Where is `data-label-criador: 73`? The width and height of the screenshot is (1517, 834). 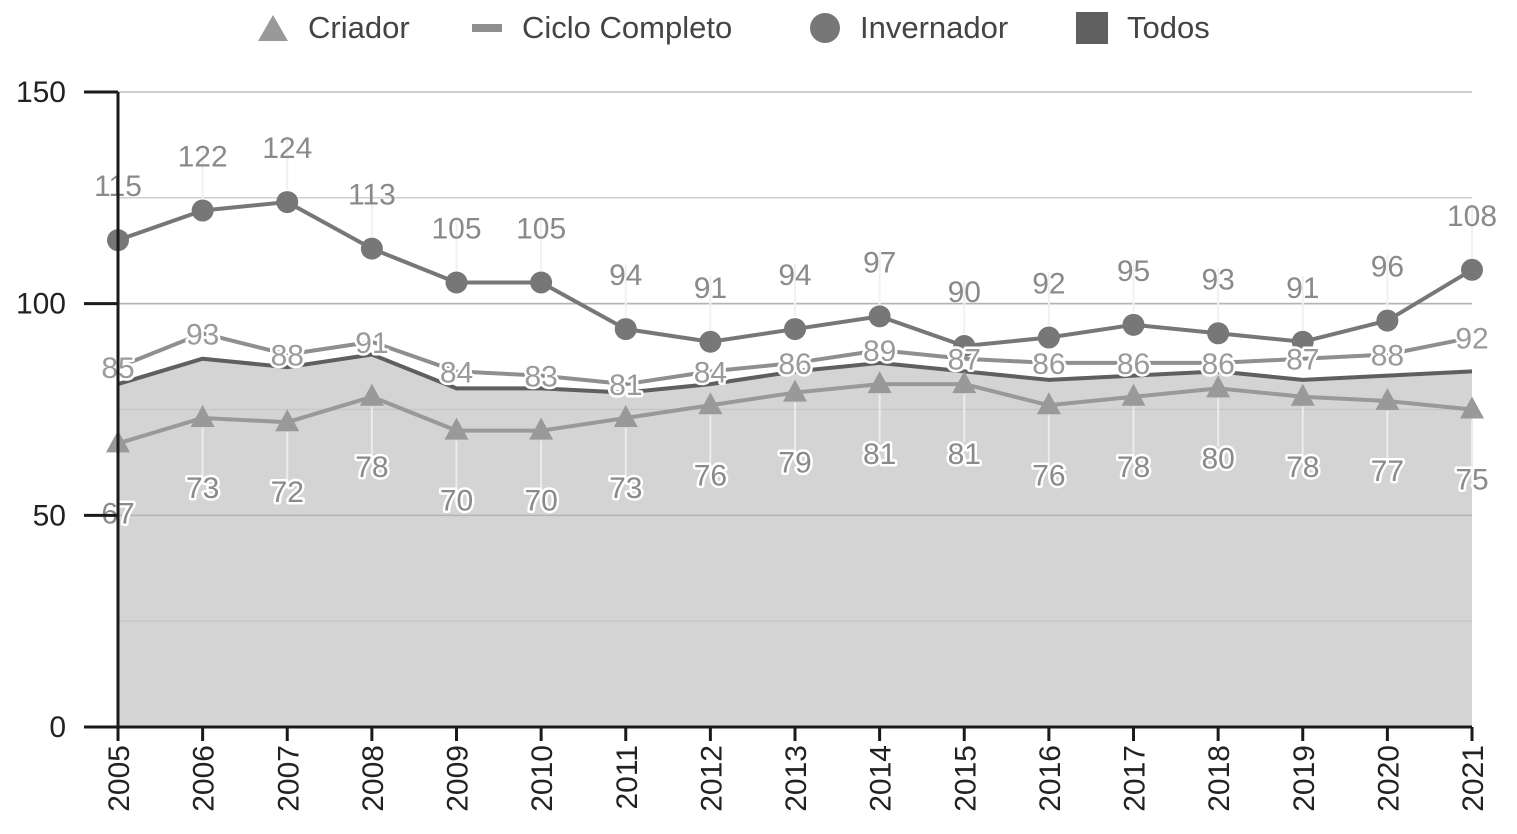 data-label-criador: 73 is located at coordinates (202, 488).